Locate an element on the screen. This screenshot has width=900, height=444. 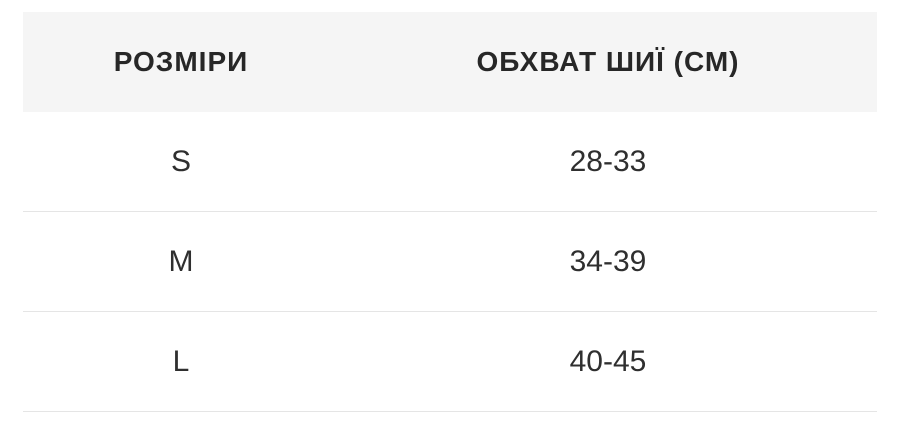
neck-range-cell: 40-45 is located at coordinates (608, 361).